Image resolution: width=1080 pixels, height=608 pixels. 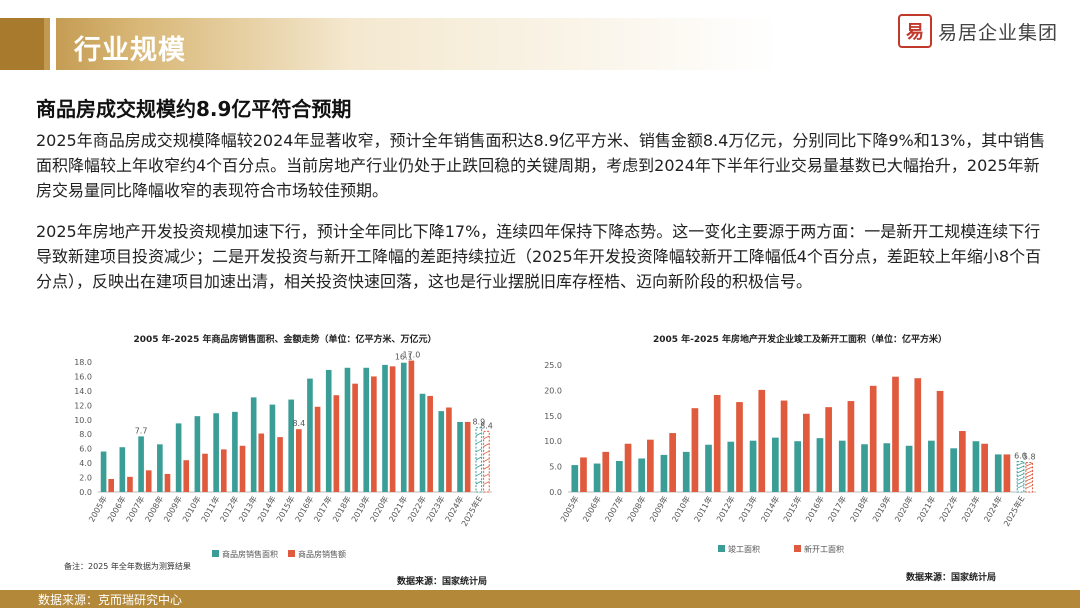 What do you see at coordinates (636, 509) in the screenshot?
I see `x-tick-label: 2008年` at bounding box center [636, 509].